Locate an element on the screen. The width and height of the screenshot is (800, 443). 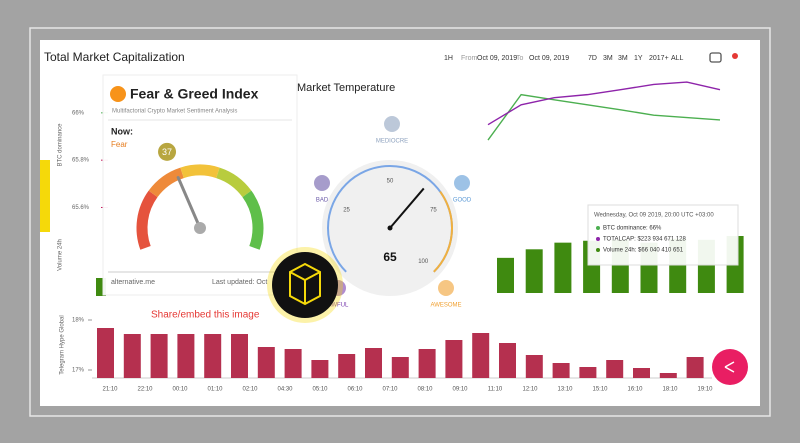
share-icon is located at coordinates (729, 367).